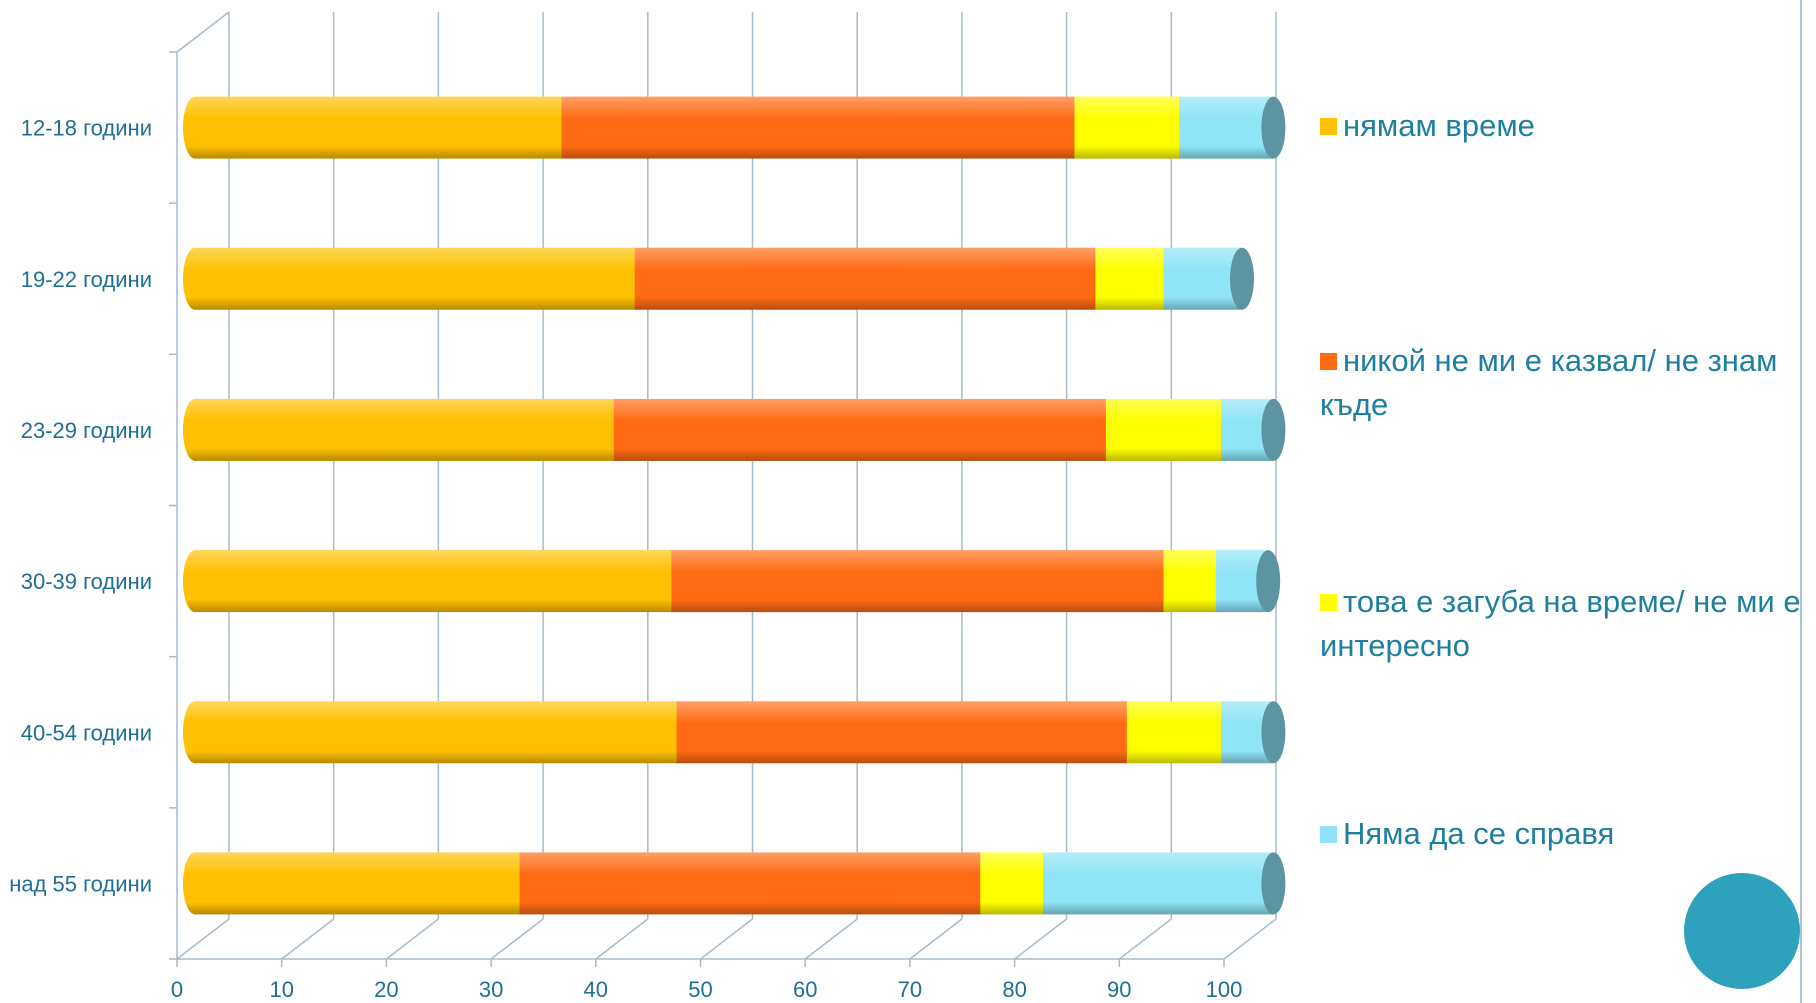  I want to click on y-axis-depth-line, so click(203, 32).